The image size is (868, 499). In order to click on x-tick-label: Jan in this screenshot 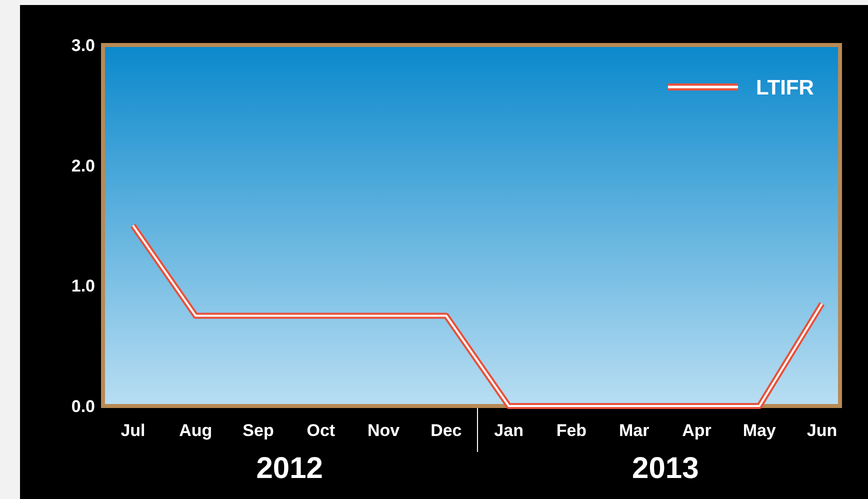, I will do `click(509, 430)`.